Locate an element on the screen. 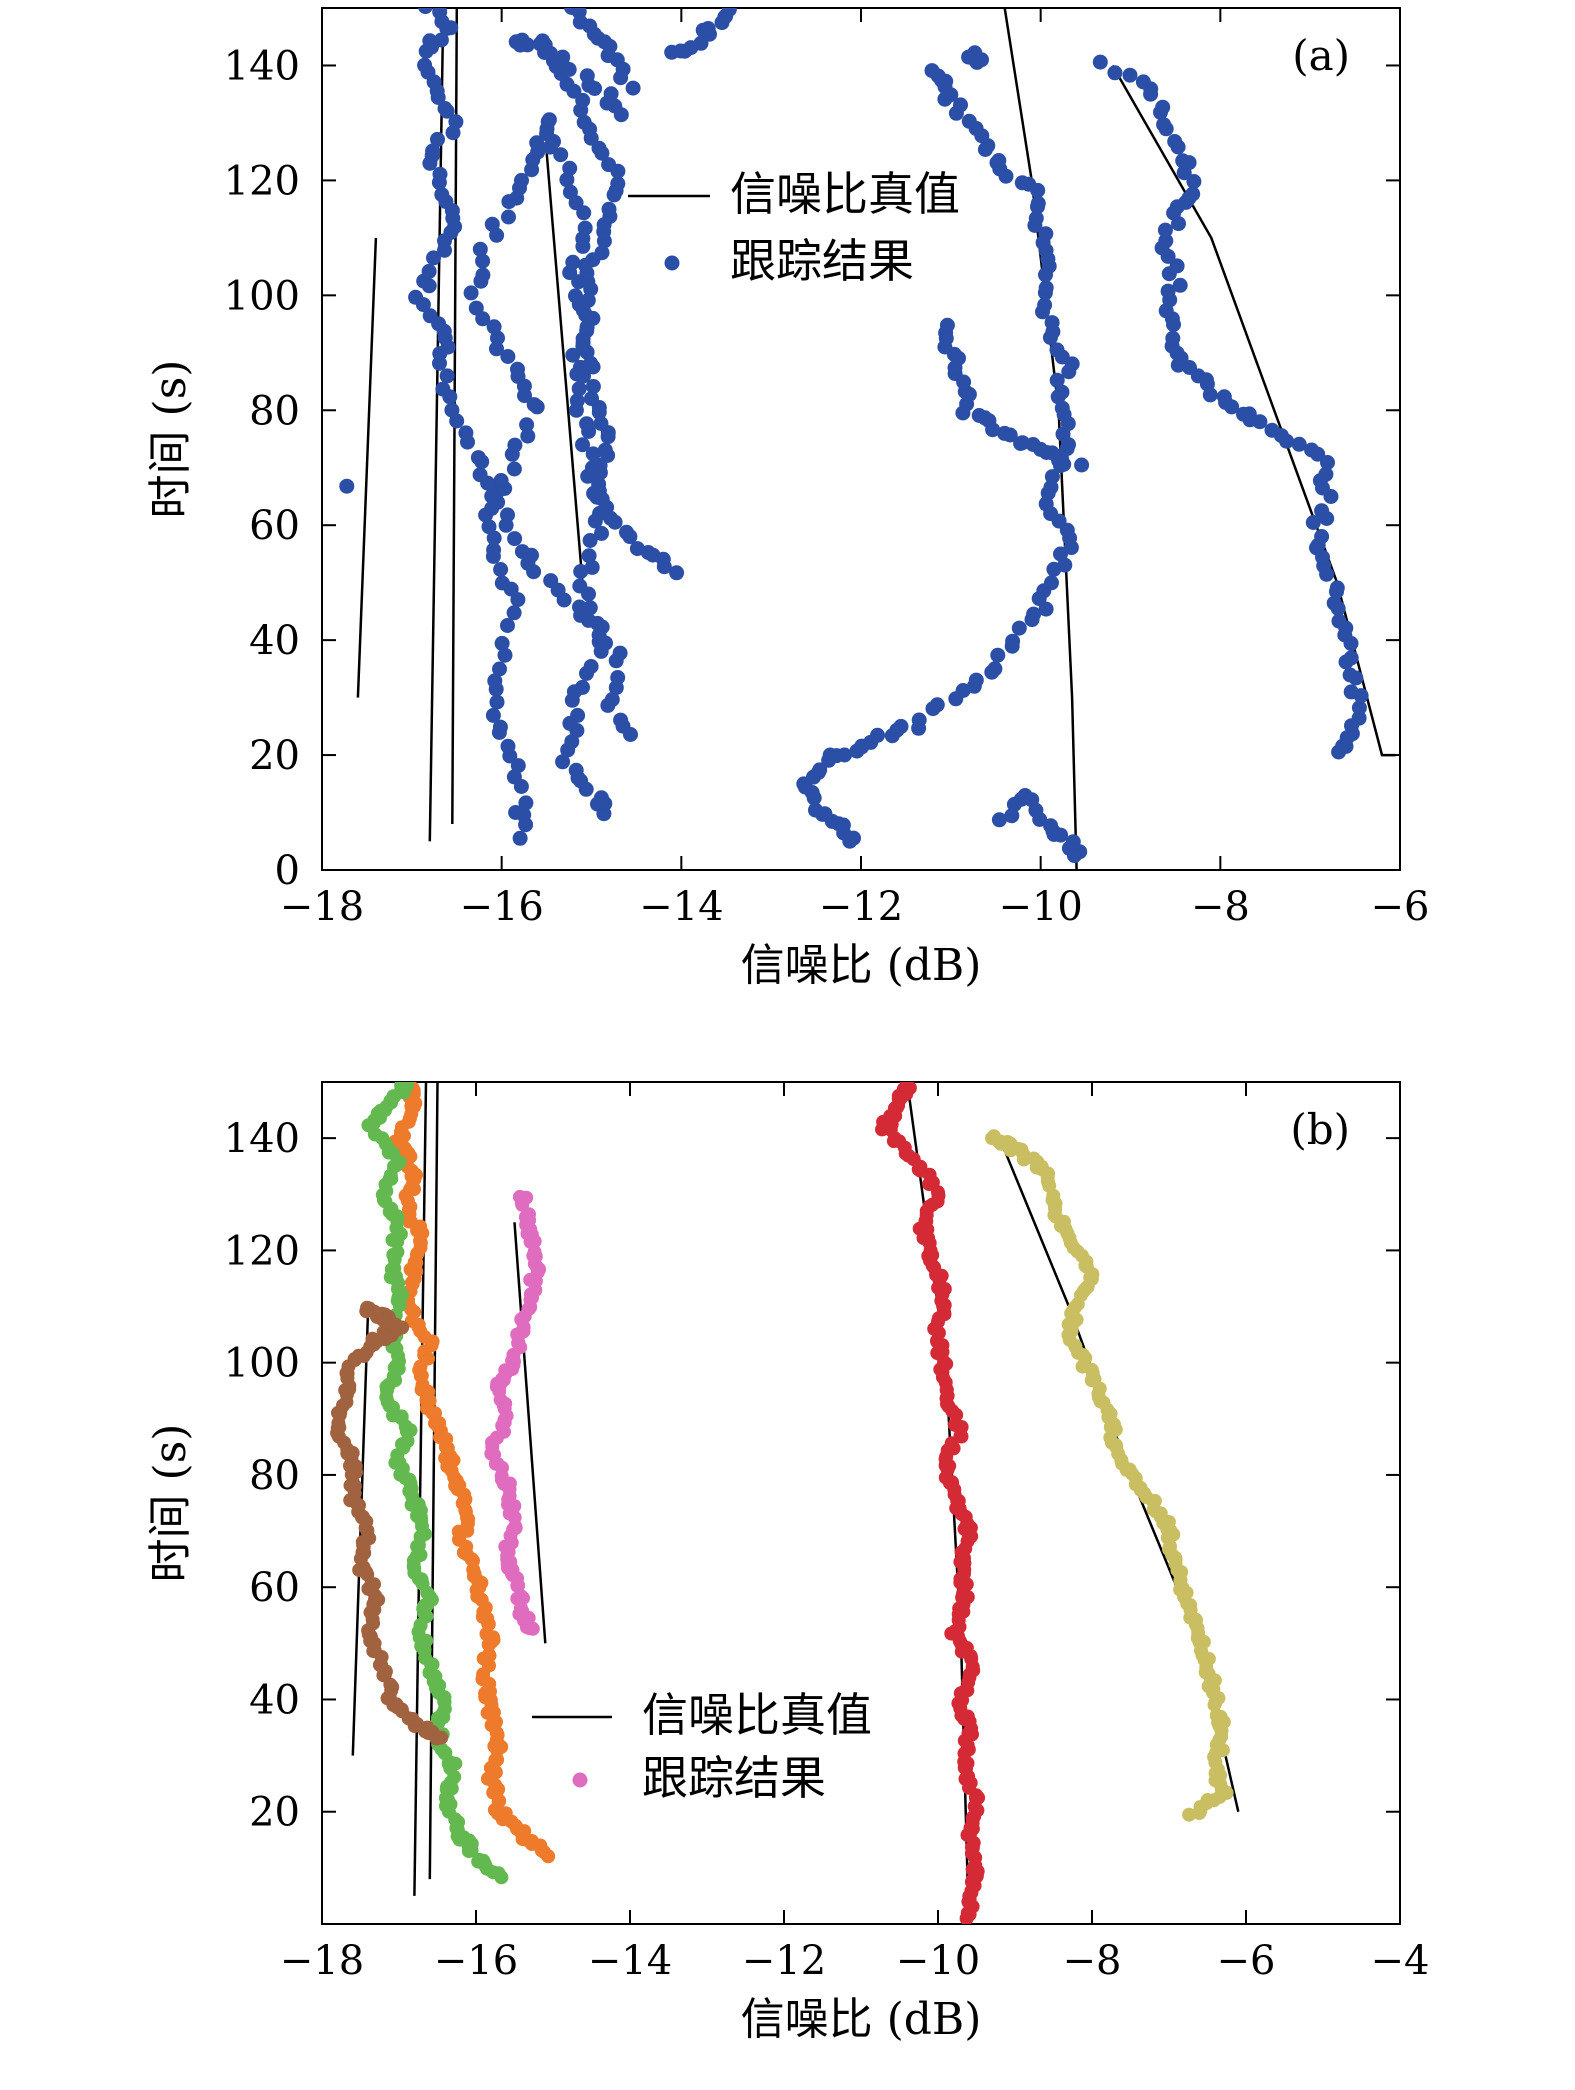 The width and height of the screenshot is (1575, 2090). y-tick-label: 60 is located at coordinates (274, 1588).